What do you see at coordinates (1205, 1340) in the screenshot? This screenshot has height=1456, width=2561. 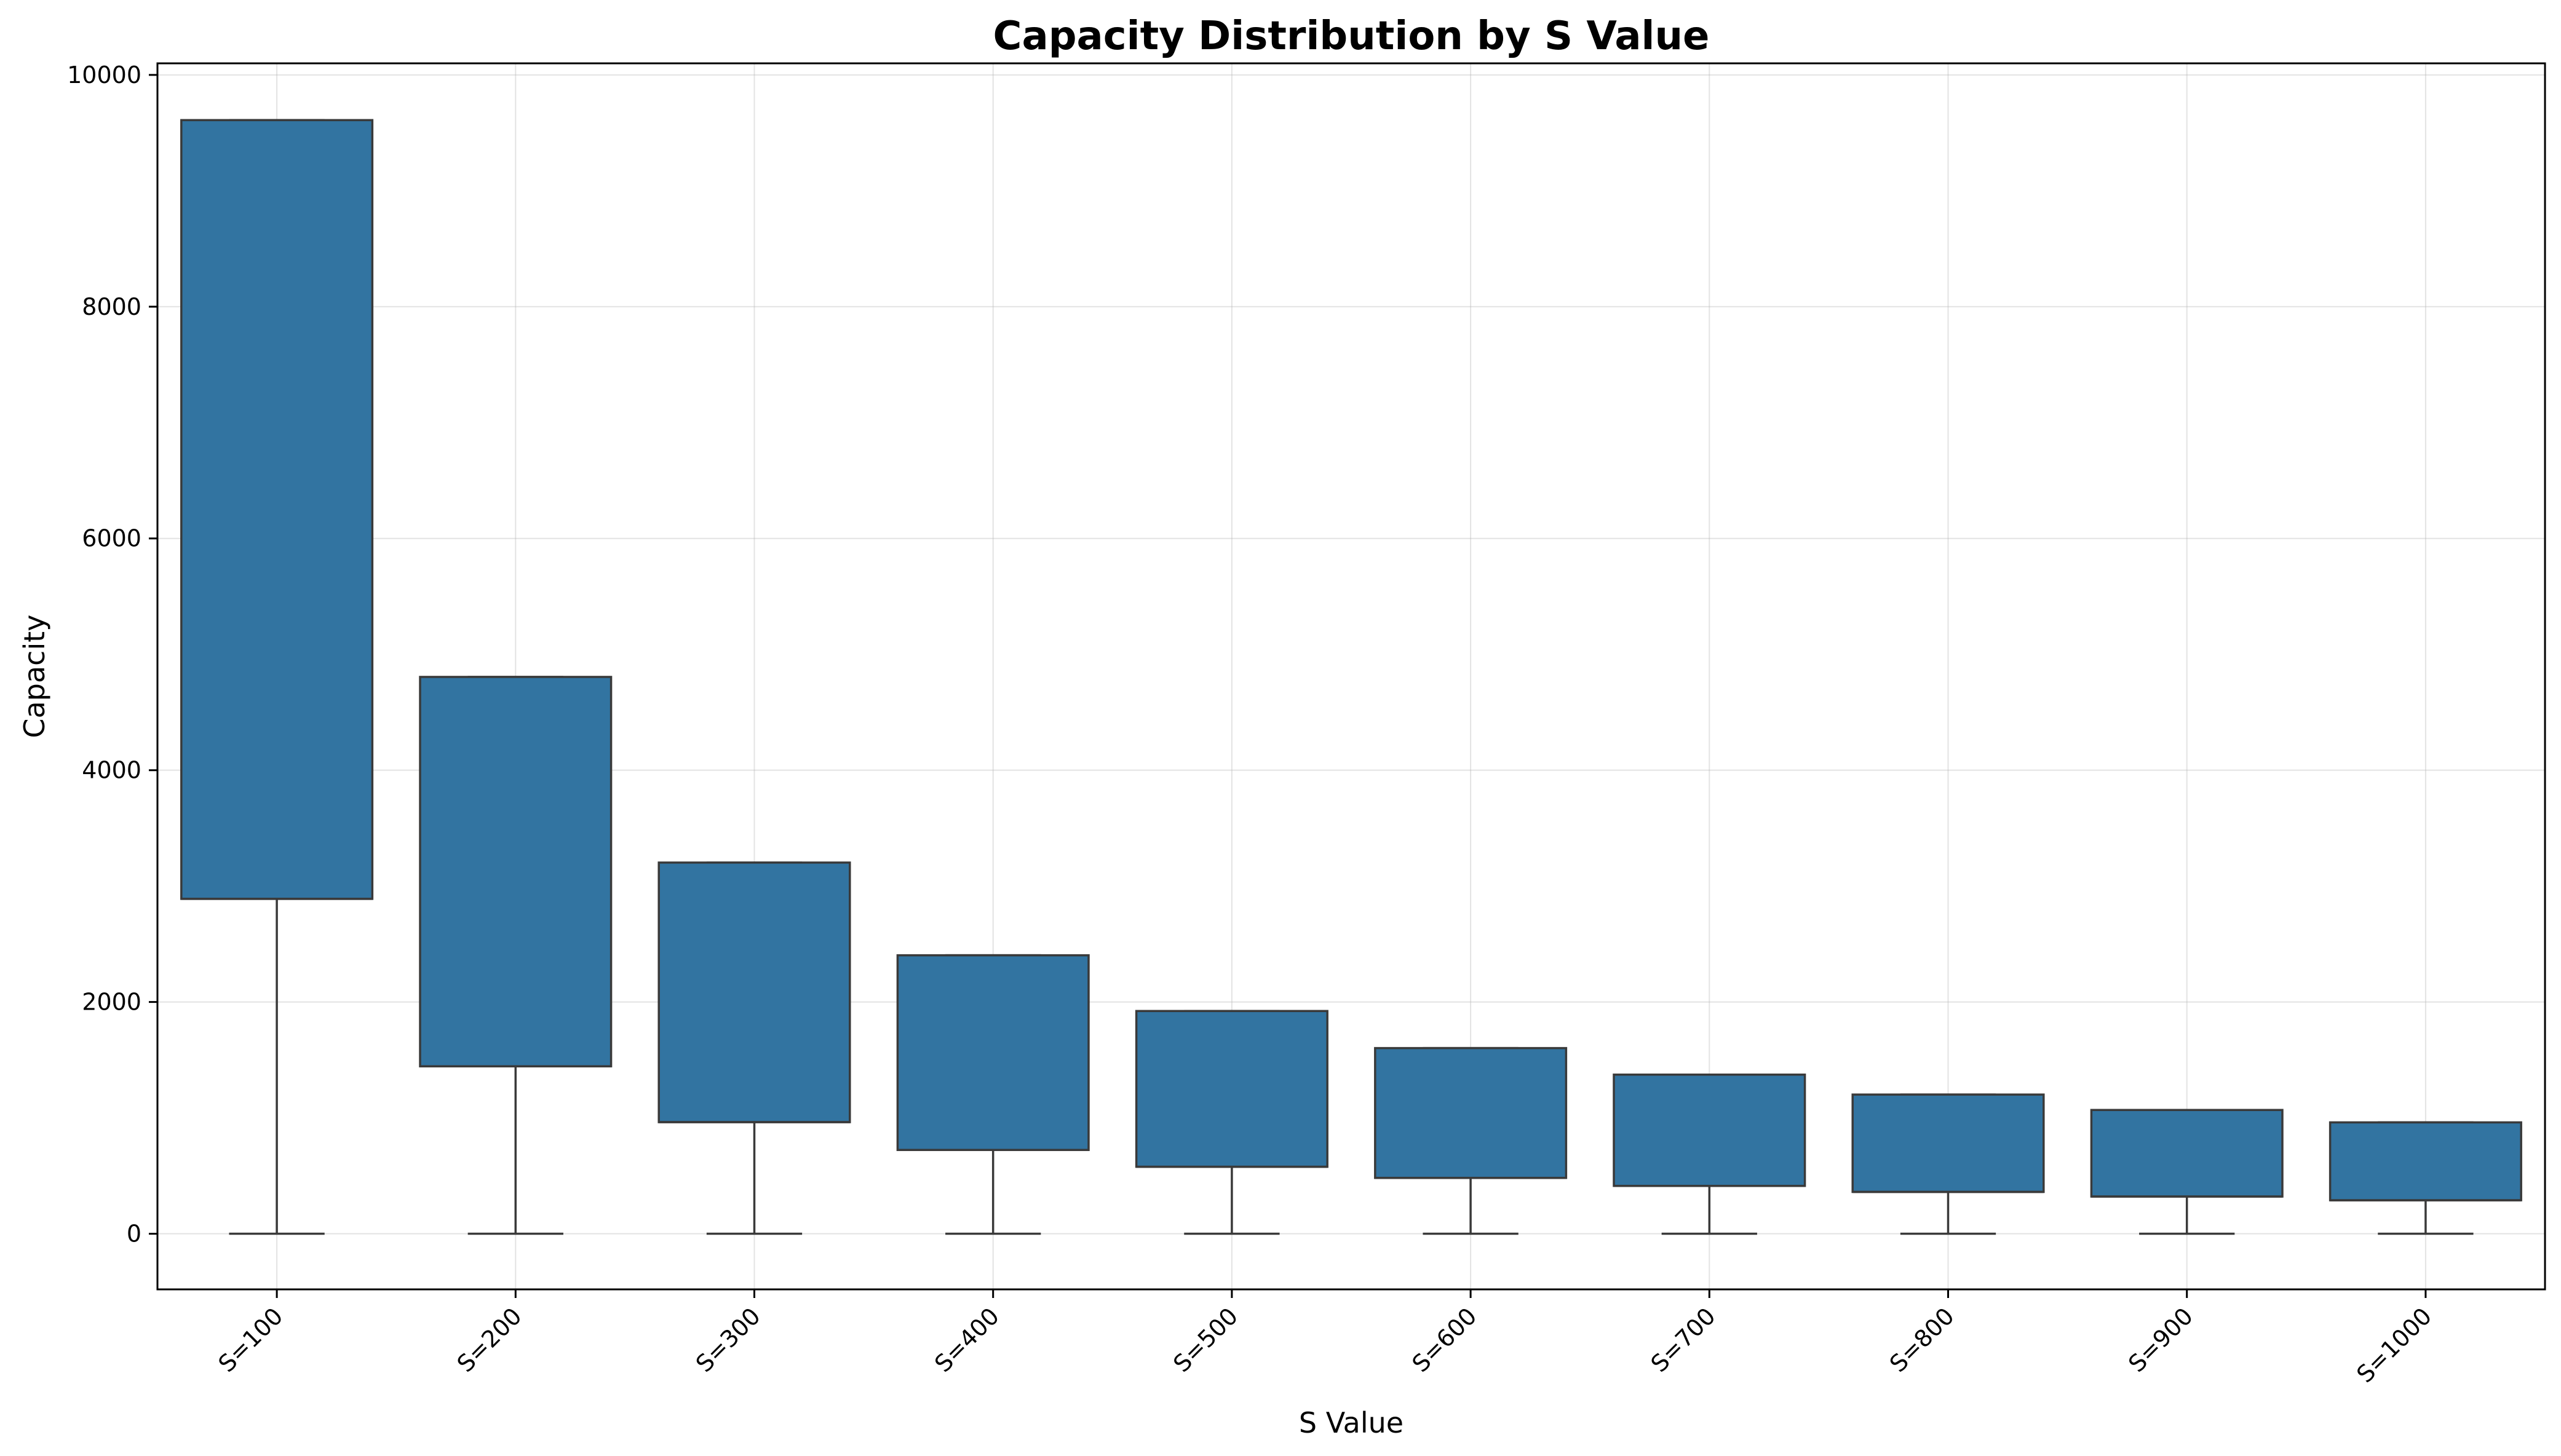 I see `x-tick-label: S=500` at bounding box center [1205, 1340].